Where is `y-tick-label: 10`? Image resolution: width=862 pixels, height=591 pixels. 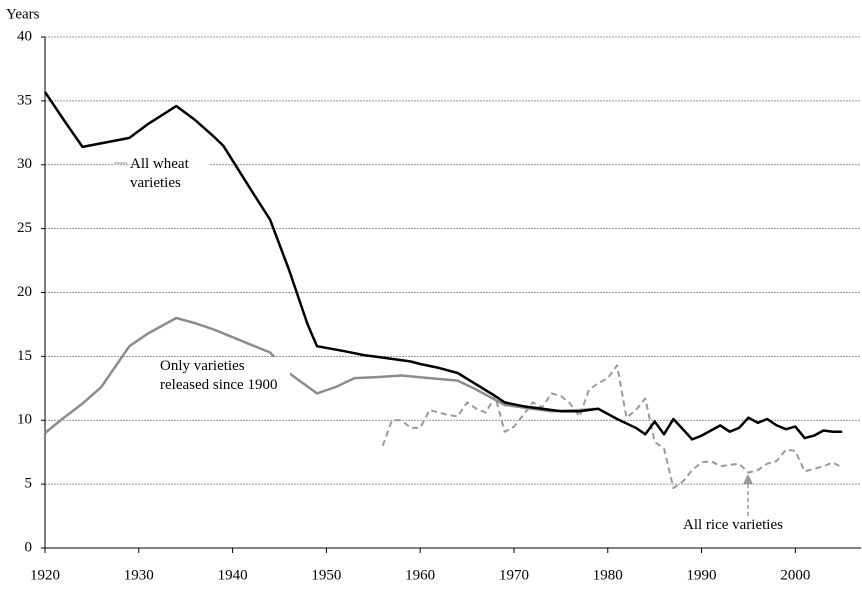
y-tick-label: 10 is located at coordinates (24, 420).